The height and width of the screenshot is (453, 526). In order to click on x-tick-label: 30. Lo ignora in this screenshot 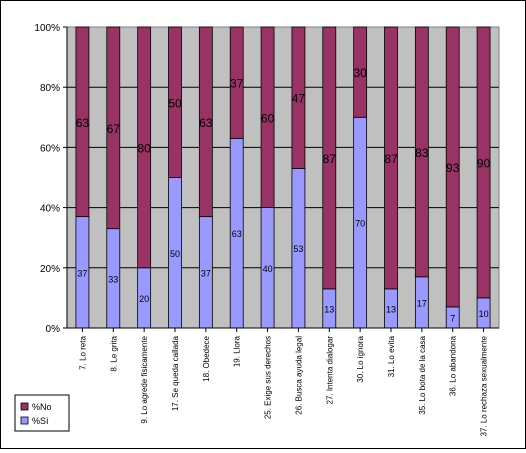, I will do `click(360, 358)`.